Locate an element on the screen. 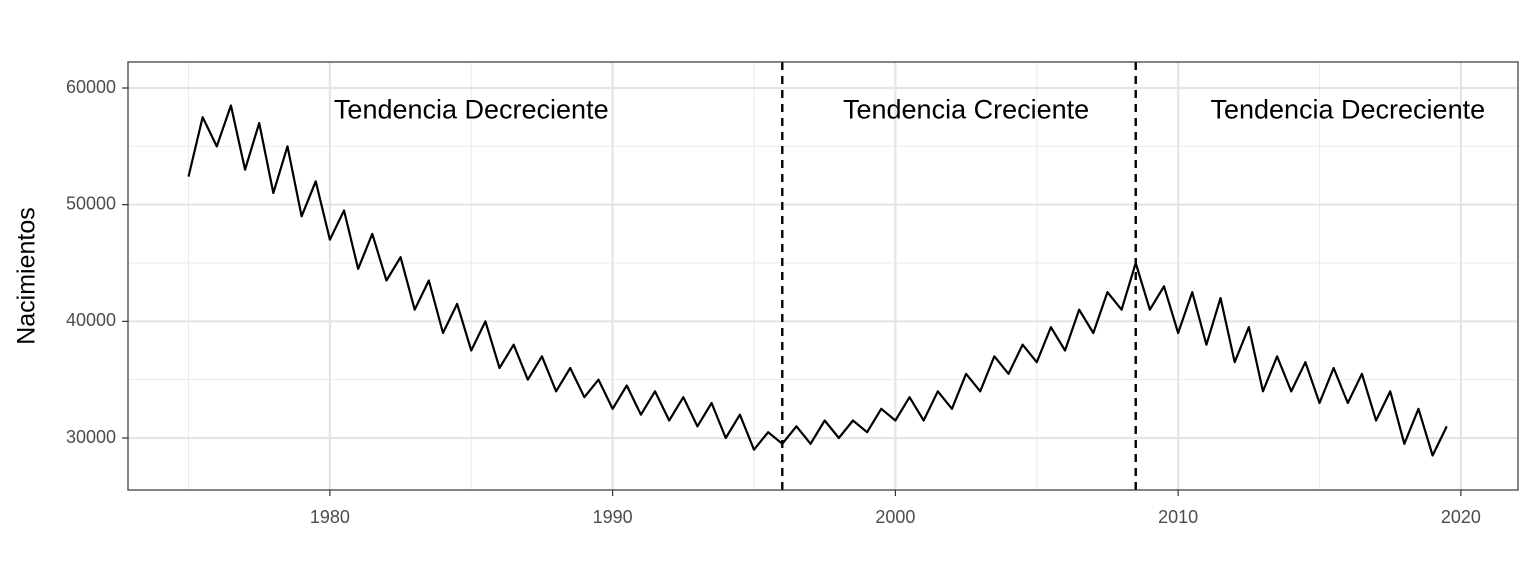 The height and width of the screenshot is (576, 1536). x-tick-label: 2010 is located at coordinates (1178, 517).